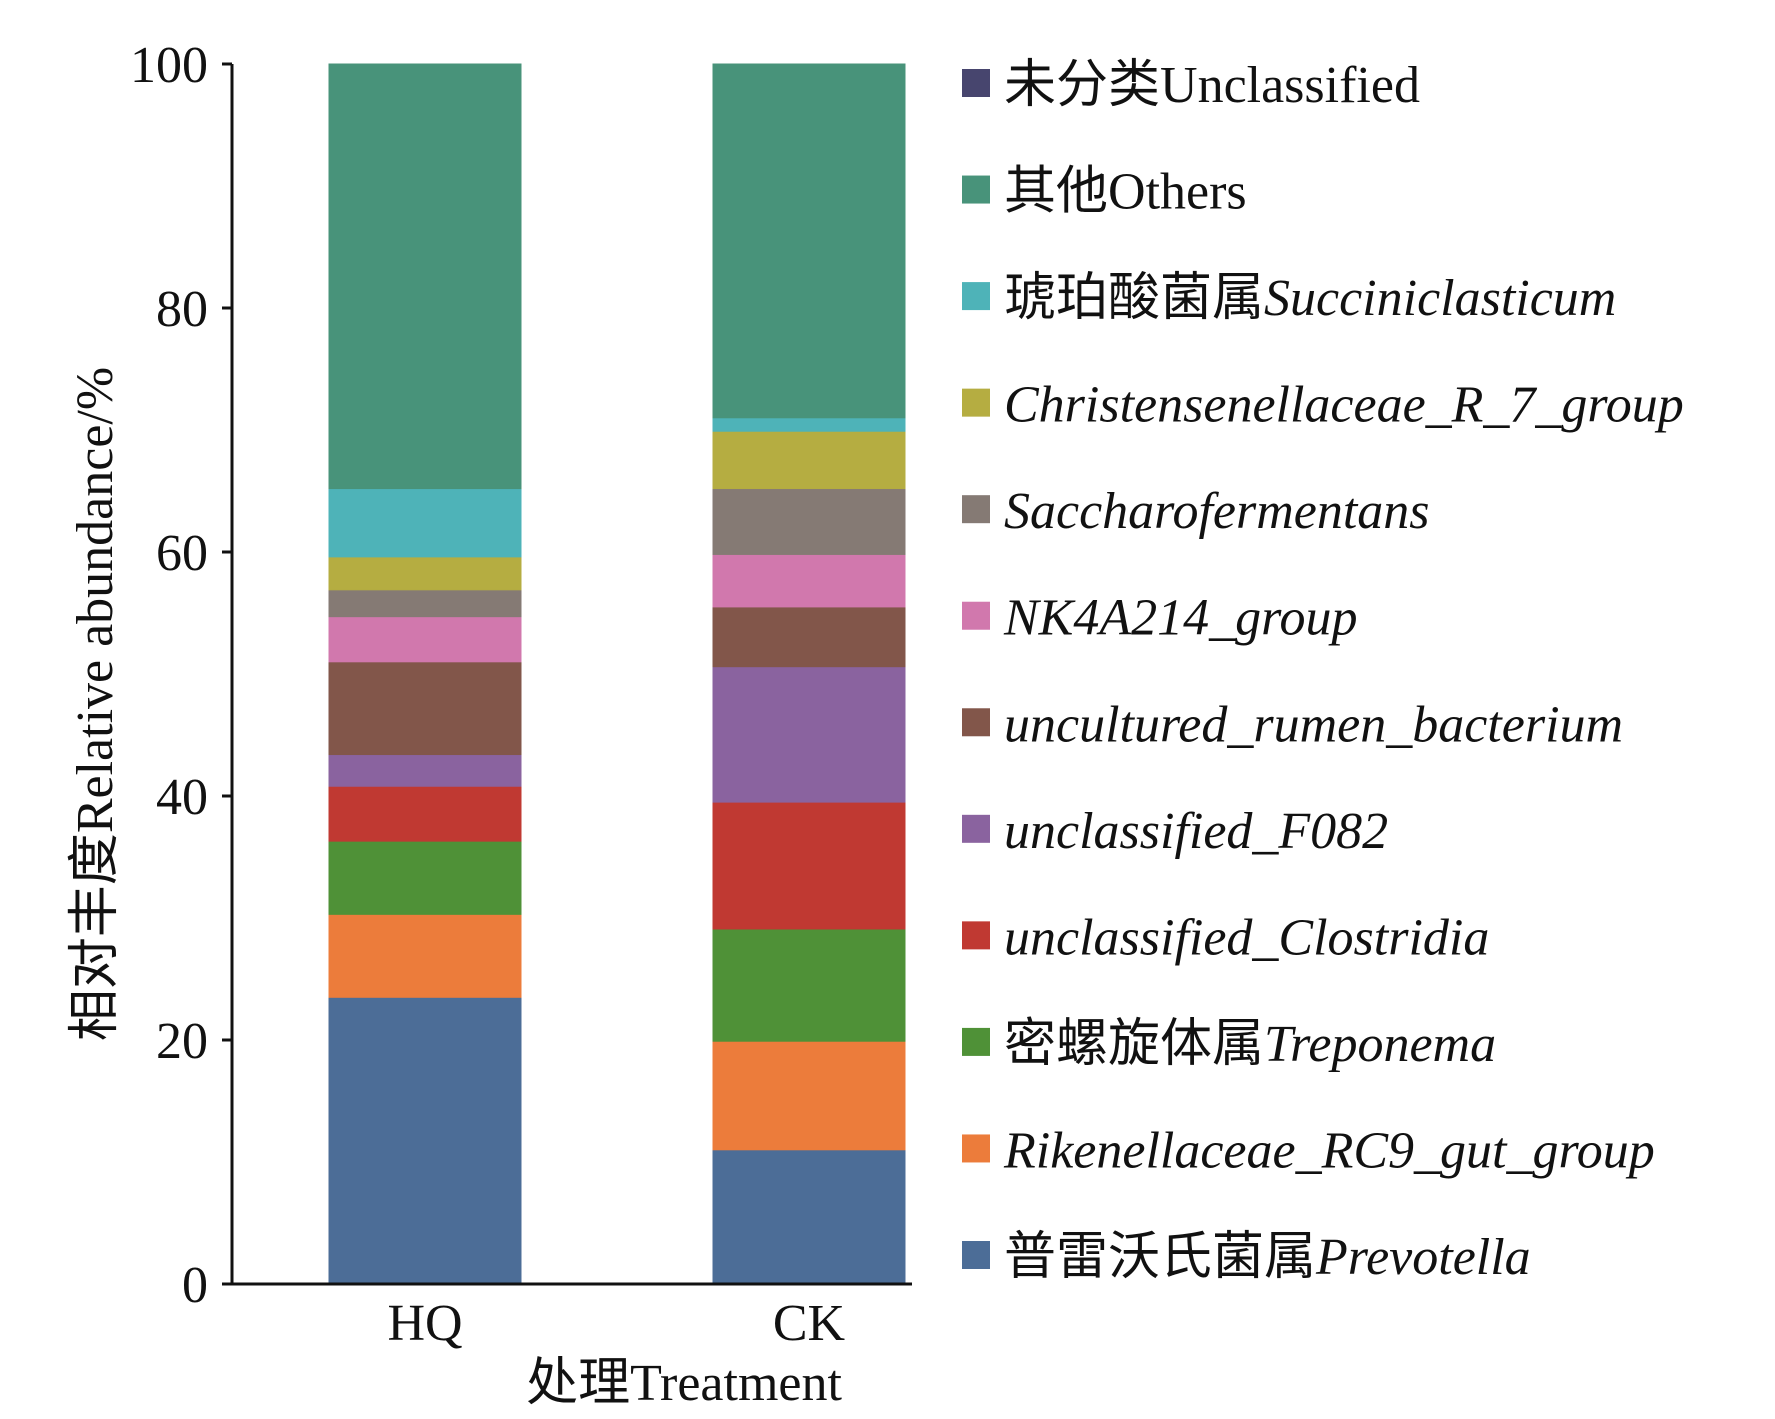 The width and height of the screenshot is (1775, 1419). I want to click on legend-label: 密螺旋体属Treponema, so click(1250, 1044).